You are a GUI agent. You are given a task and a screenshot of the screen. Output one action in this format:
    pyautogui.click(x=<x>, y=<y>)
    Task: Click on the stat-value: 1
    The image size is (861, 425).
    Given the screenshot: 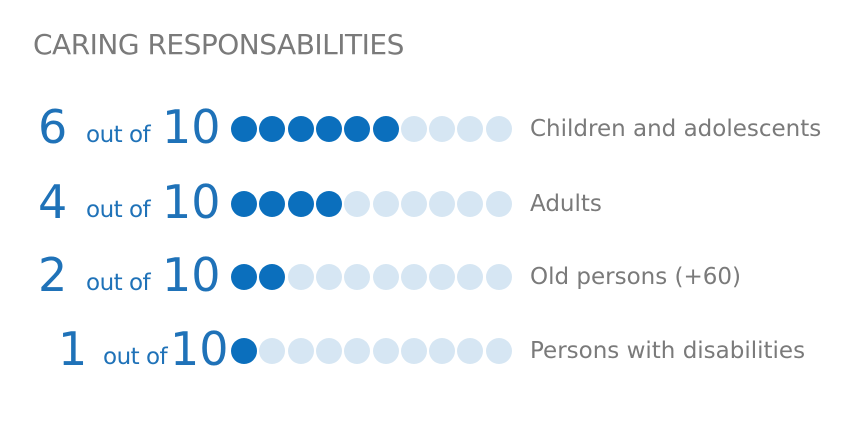 What is the action you would take?
    pyautogui.click(x=73, y=349)
    